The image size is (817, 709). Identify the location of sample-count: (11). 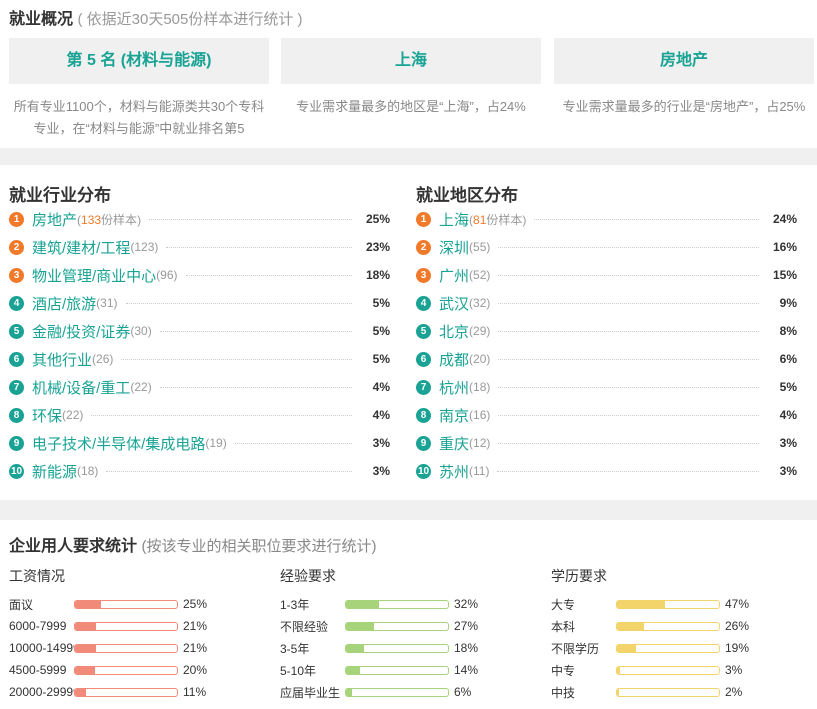
(479, 471).